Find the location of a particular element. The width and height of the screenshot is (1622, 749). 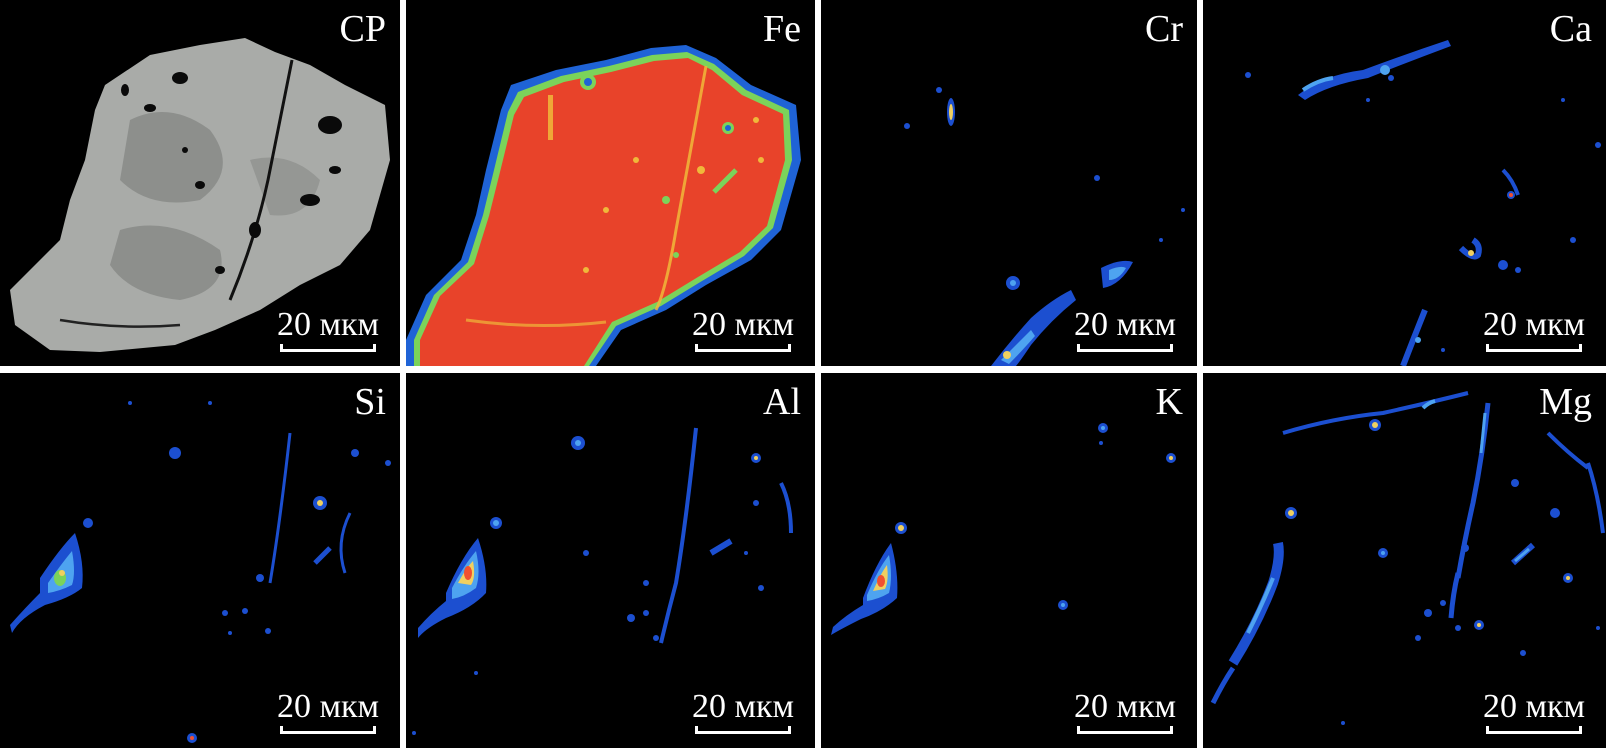

al-map is located at coordinates (602, 581).